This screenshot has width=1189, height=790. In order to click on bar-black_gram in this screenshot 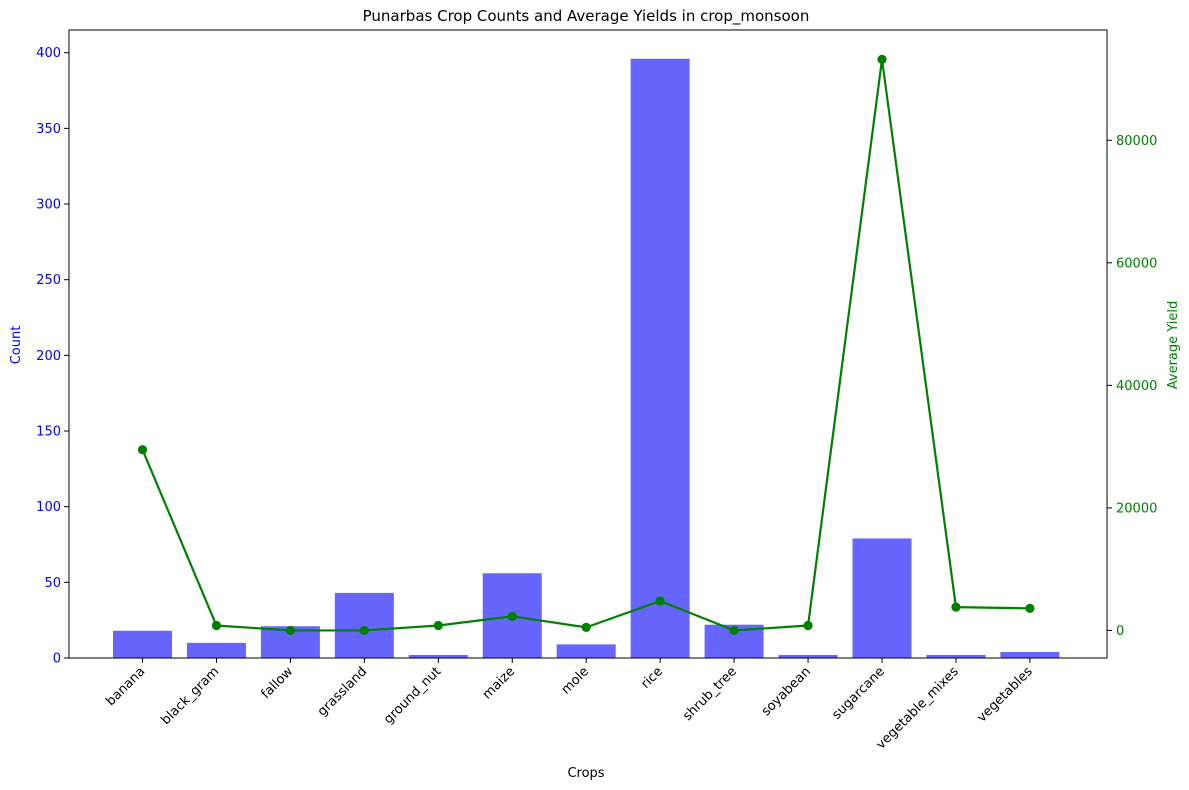, I will do `click(216, 650)`.